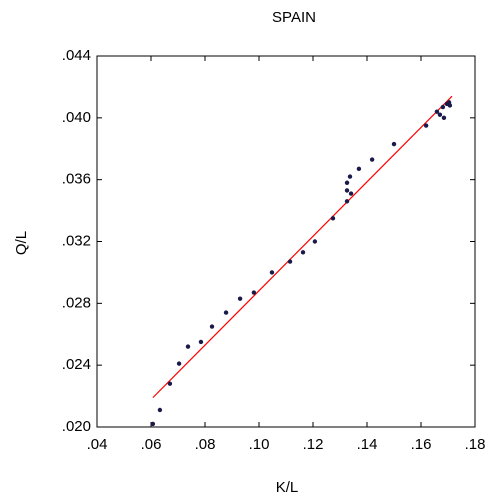 This screenshot has height=502, width=492. Describe the element at coordinates (313, 444) in the screenshot. I see `x-tick-label: .12` at that location.